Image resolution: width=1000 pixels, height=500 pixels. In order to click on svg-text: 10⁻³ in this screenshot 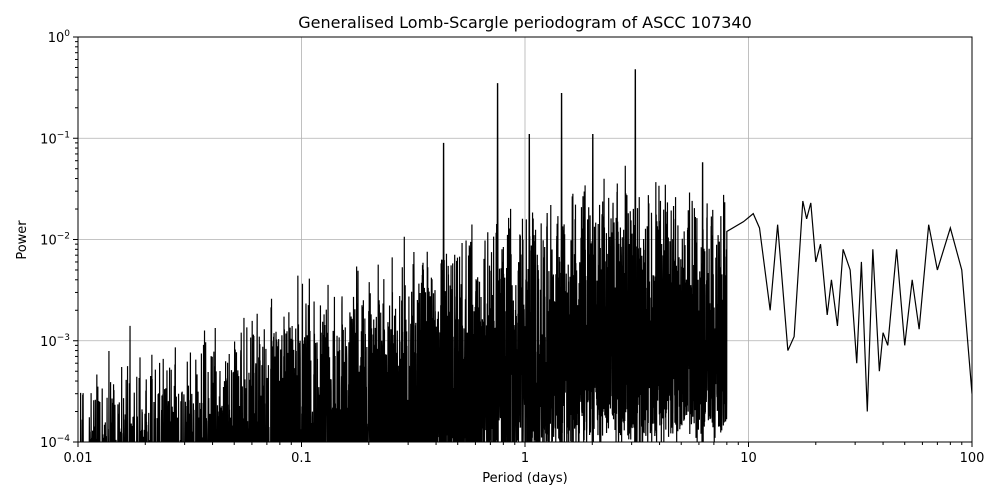, I will do `click(55, 341)`.